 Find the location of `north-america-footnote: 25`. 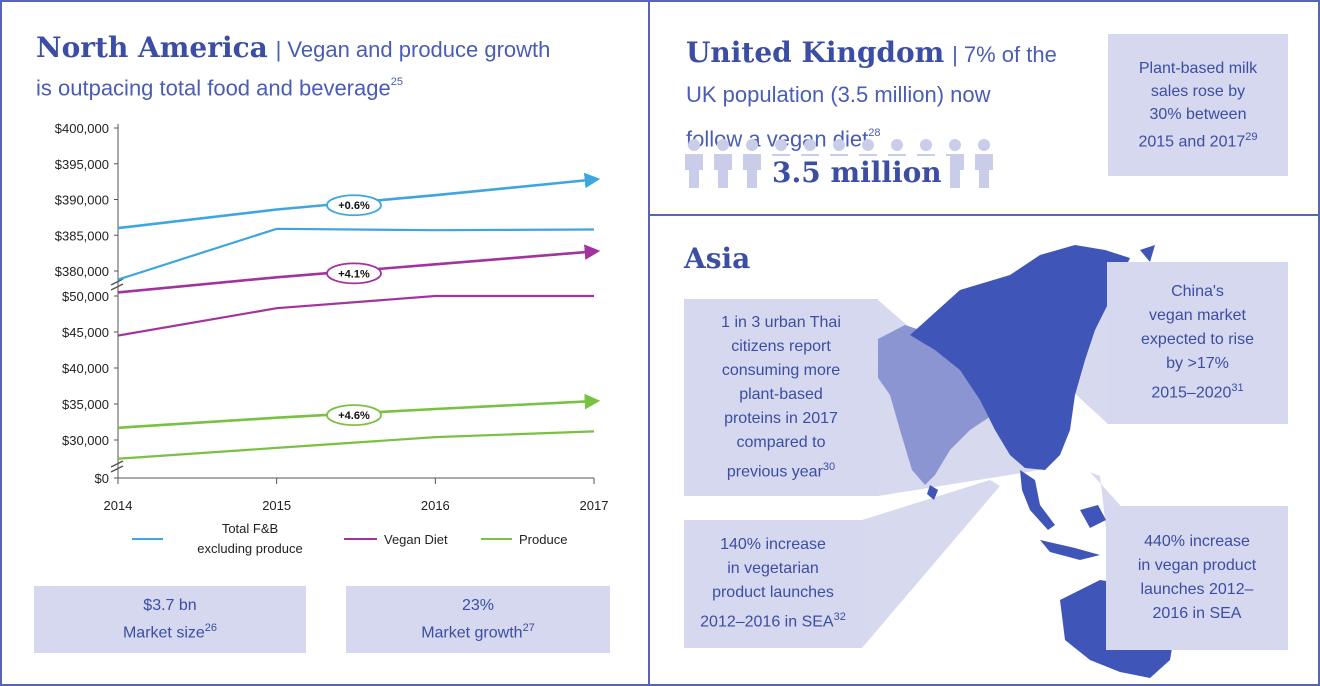

north-america-footnote: 25 is located at coordinates (396, 82).